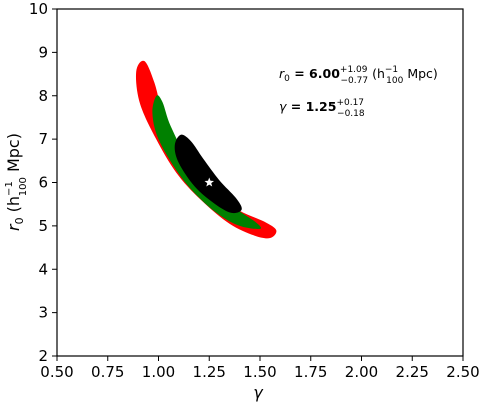  Describe the element at coordinates (208, 174) in the screenshot. I see `region-1sigma` at that location.